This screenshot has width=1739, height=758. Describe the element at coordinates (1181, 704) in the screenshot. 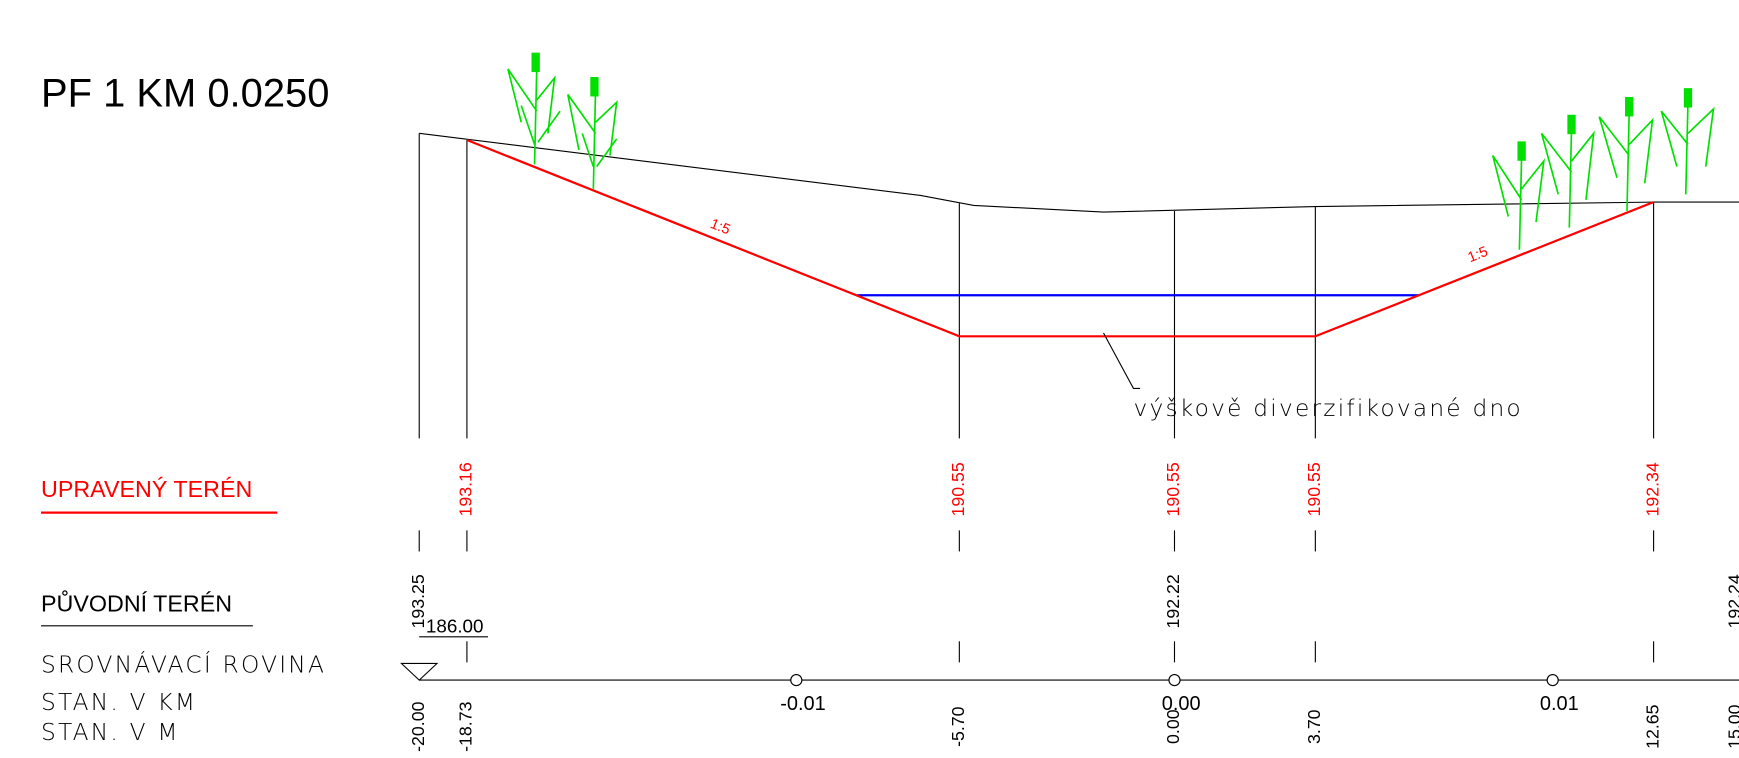

I see `station-km: 0.00` at that location.